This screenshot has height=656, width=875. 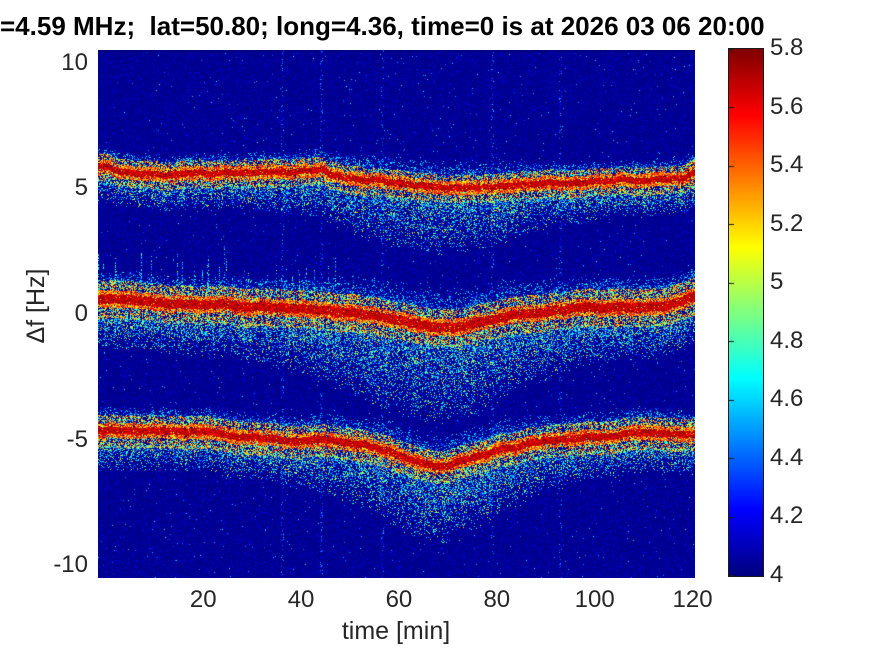 I want to click on x-tick-label: 120, so click(x=692, y=599).